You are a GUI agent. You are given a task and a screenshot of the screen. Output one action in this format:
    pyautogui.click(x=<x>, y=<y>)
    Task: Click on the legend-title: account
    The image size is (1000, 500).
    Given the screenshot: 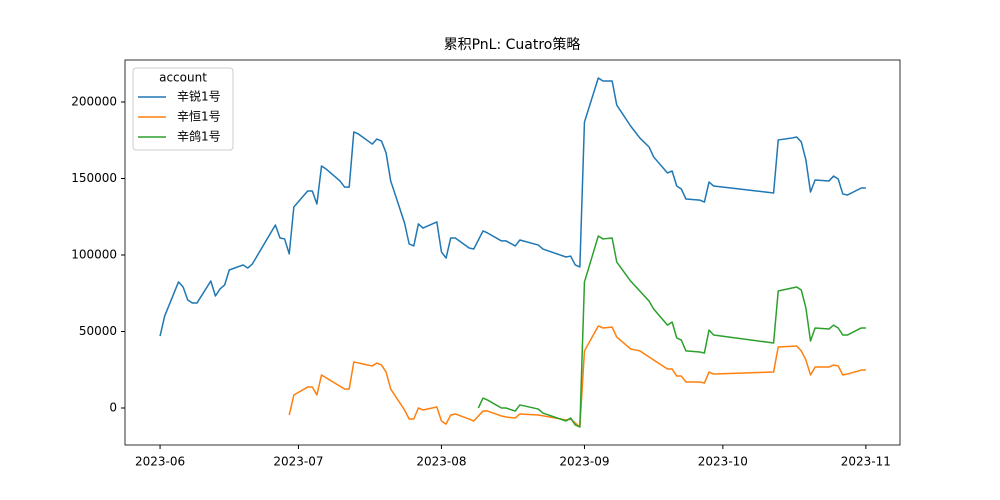 What is the action you would take?
    pyautogui.click(x=183, y=78)
    